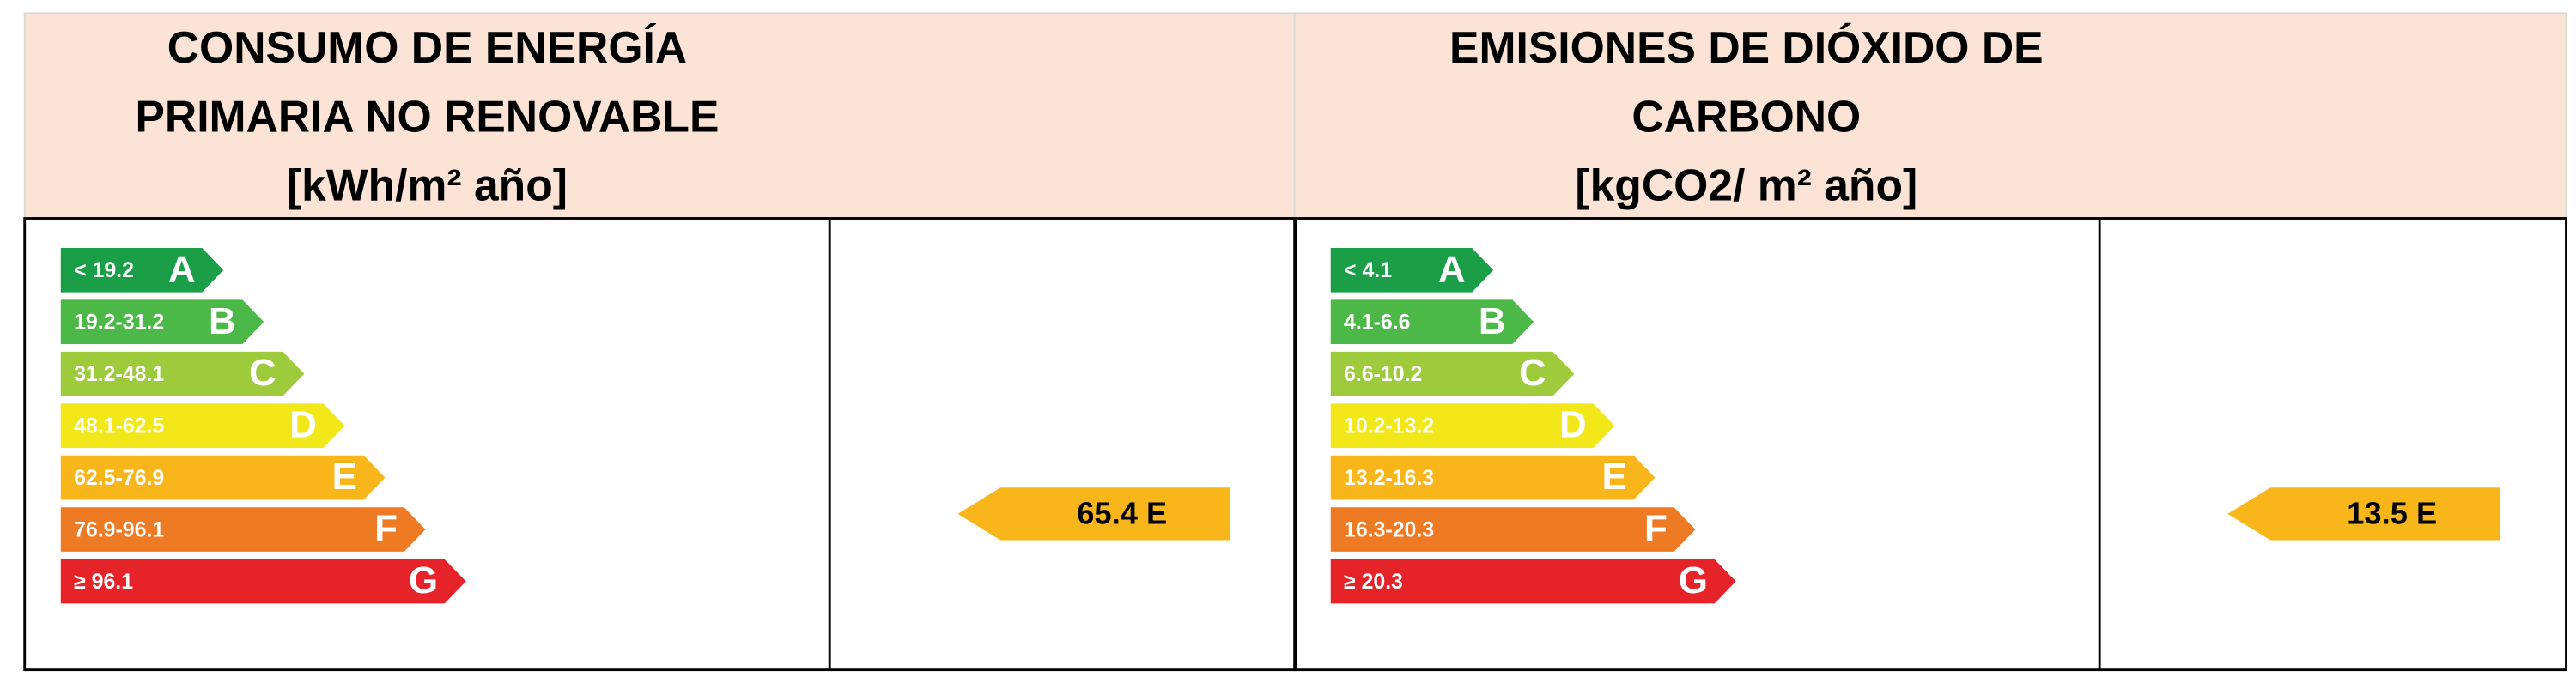 The width and height of the screenshot is (2576, 683). I want to click on band-range: 13.2-16.3, so click(1389, 478).